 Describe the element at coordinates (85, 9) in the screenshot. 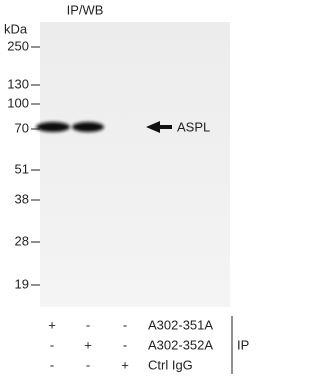

I see `title: IP/WB` at that location.